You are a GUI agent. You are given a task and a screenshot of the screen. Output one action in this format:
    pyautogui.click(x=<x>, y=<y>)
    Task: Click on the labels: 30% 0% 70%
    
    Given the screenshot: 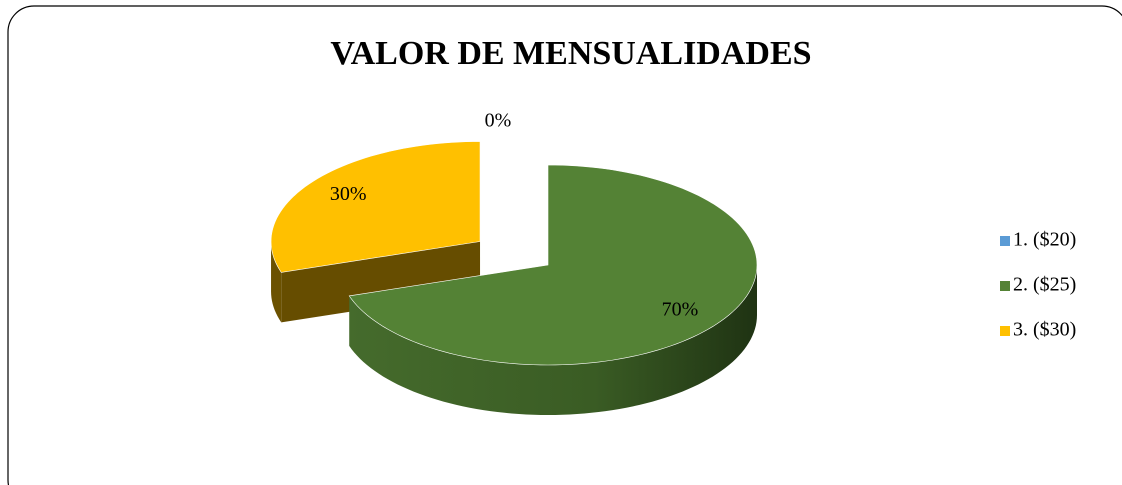 What is the action you would take?
    pyautogui.click(x=514, y=215)
    